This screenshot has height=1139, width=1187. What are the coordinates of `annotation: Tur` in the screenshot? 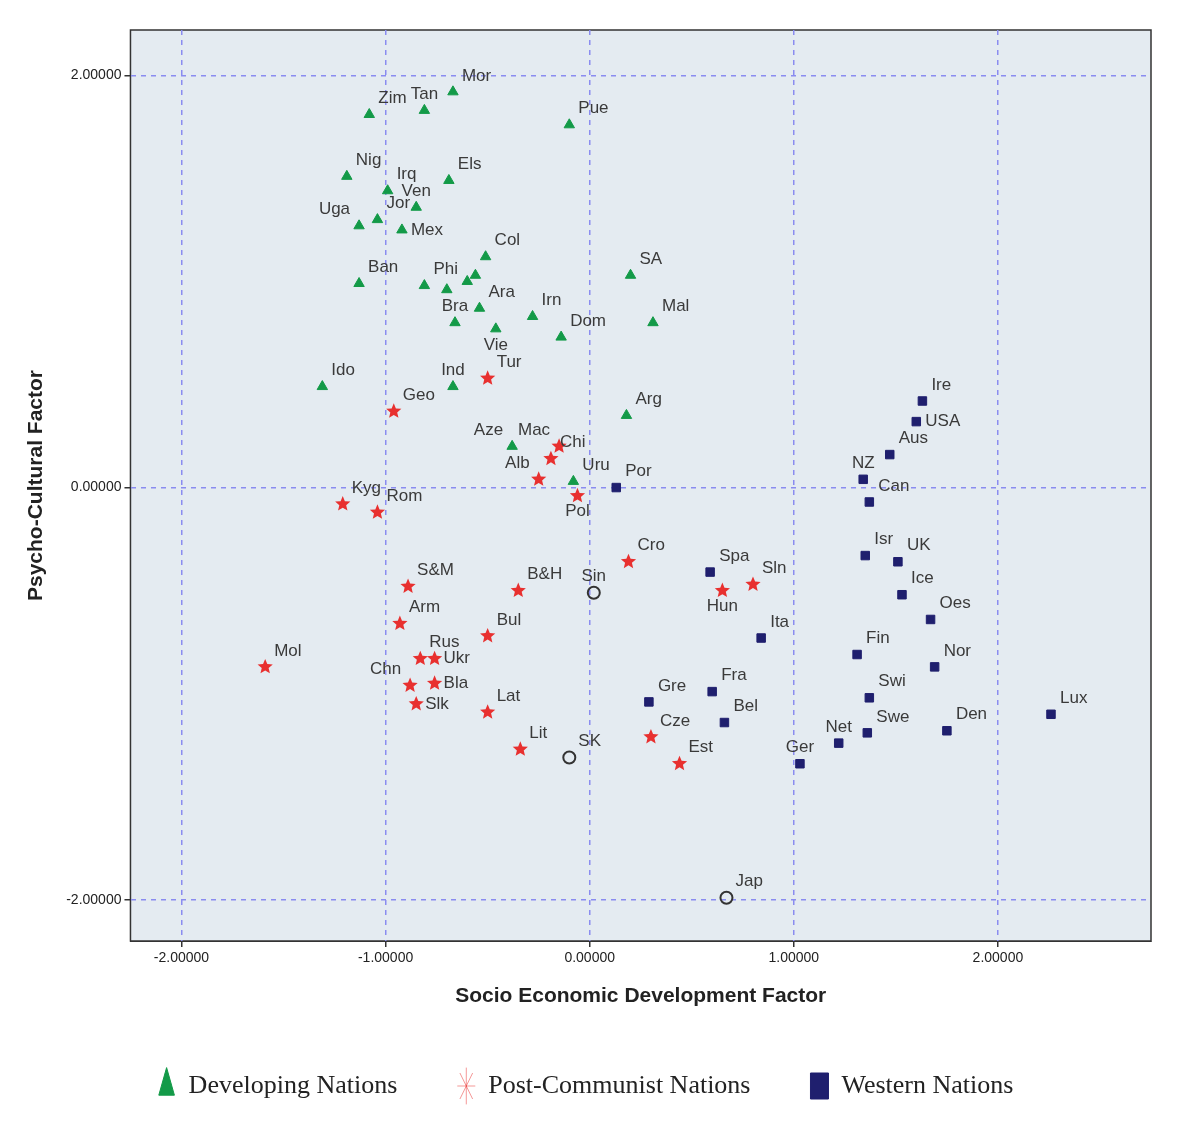 It's located at (509, 362).